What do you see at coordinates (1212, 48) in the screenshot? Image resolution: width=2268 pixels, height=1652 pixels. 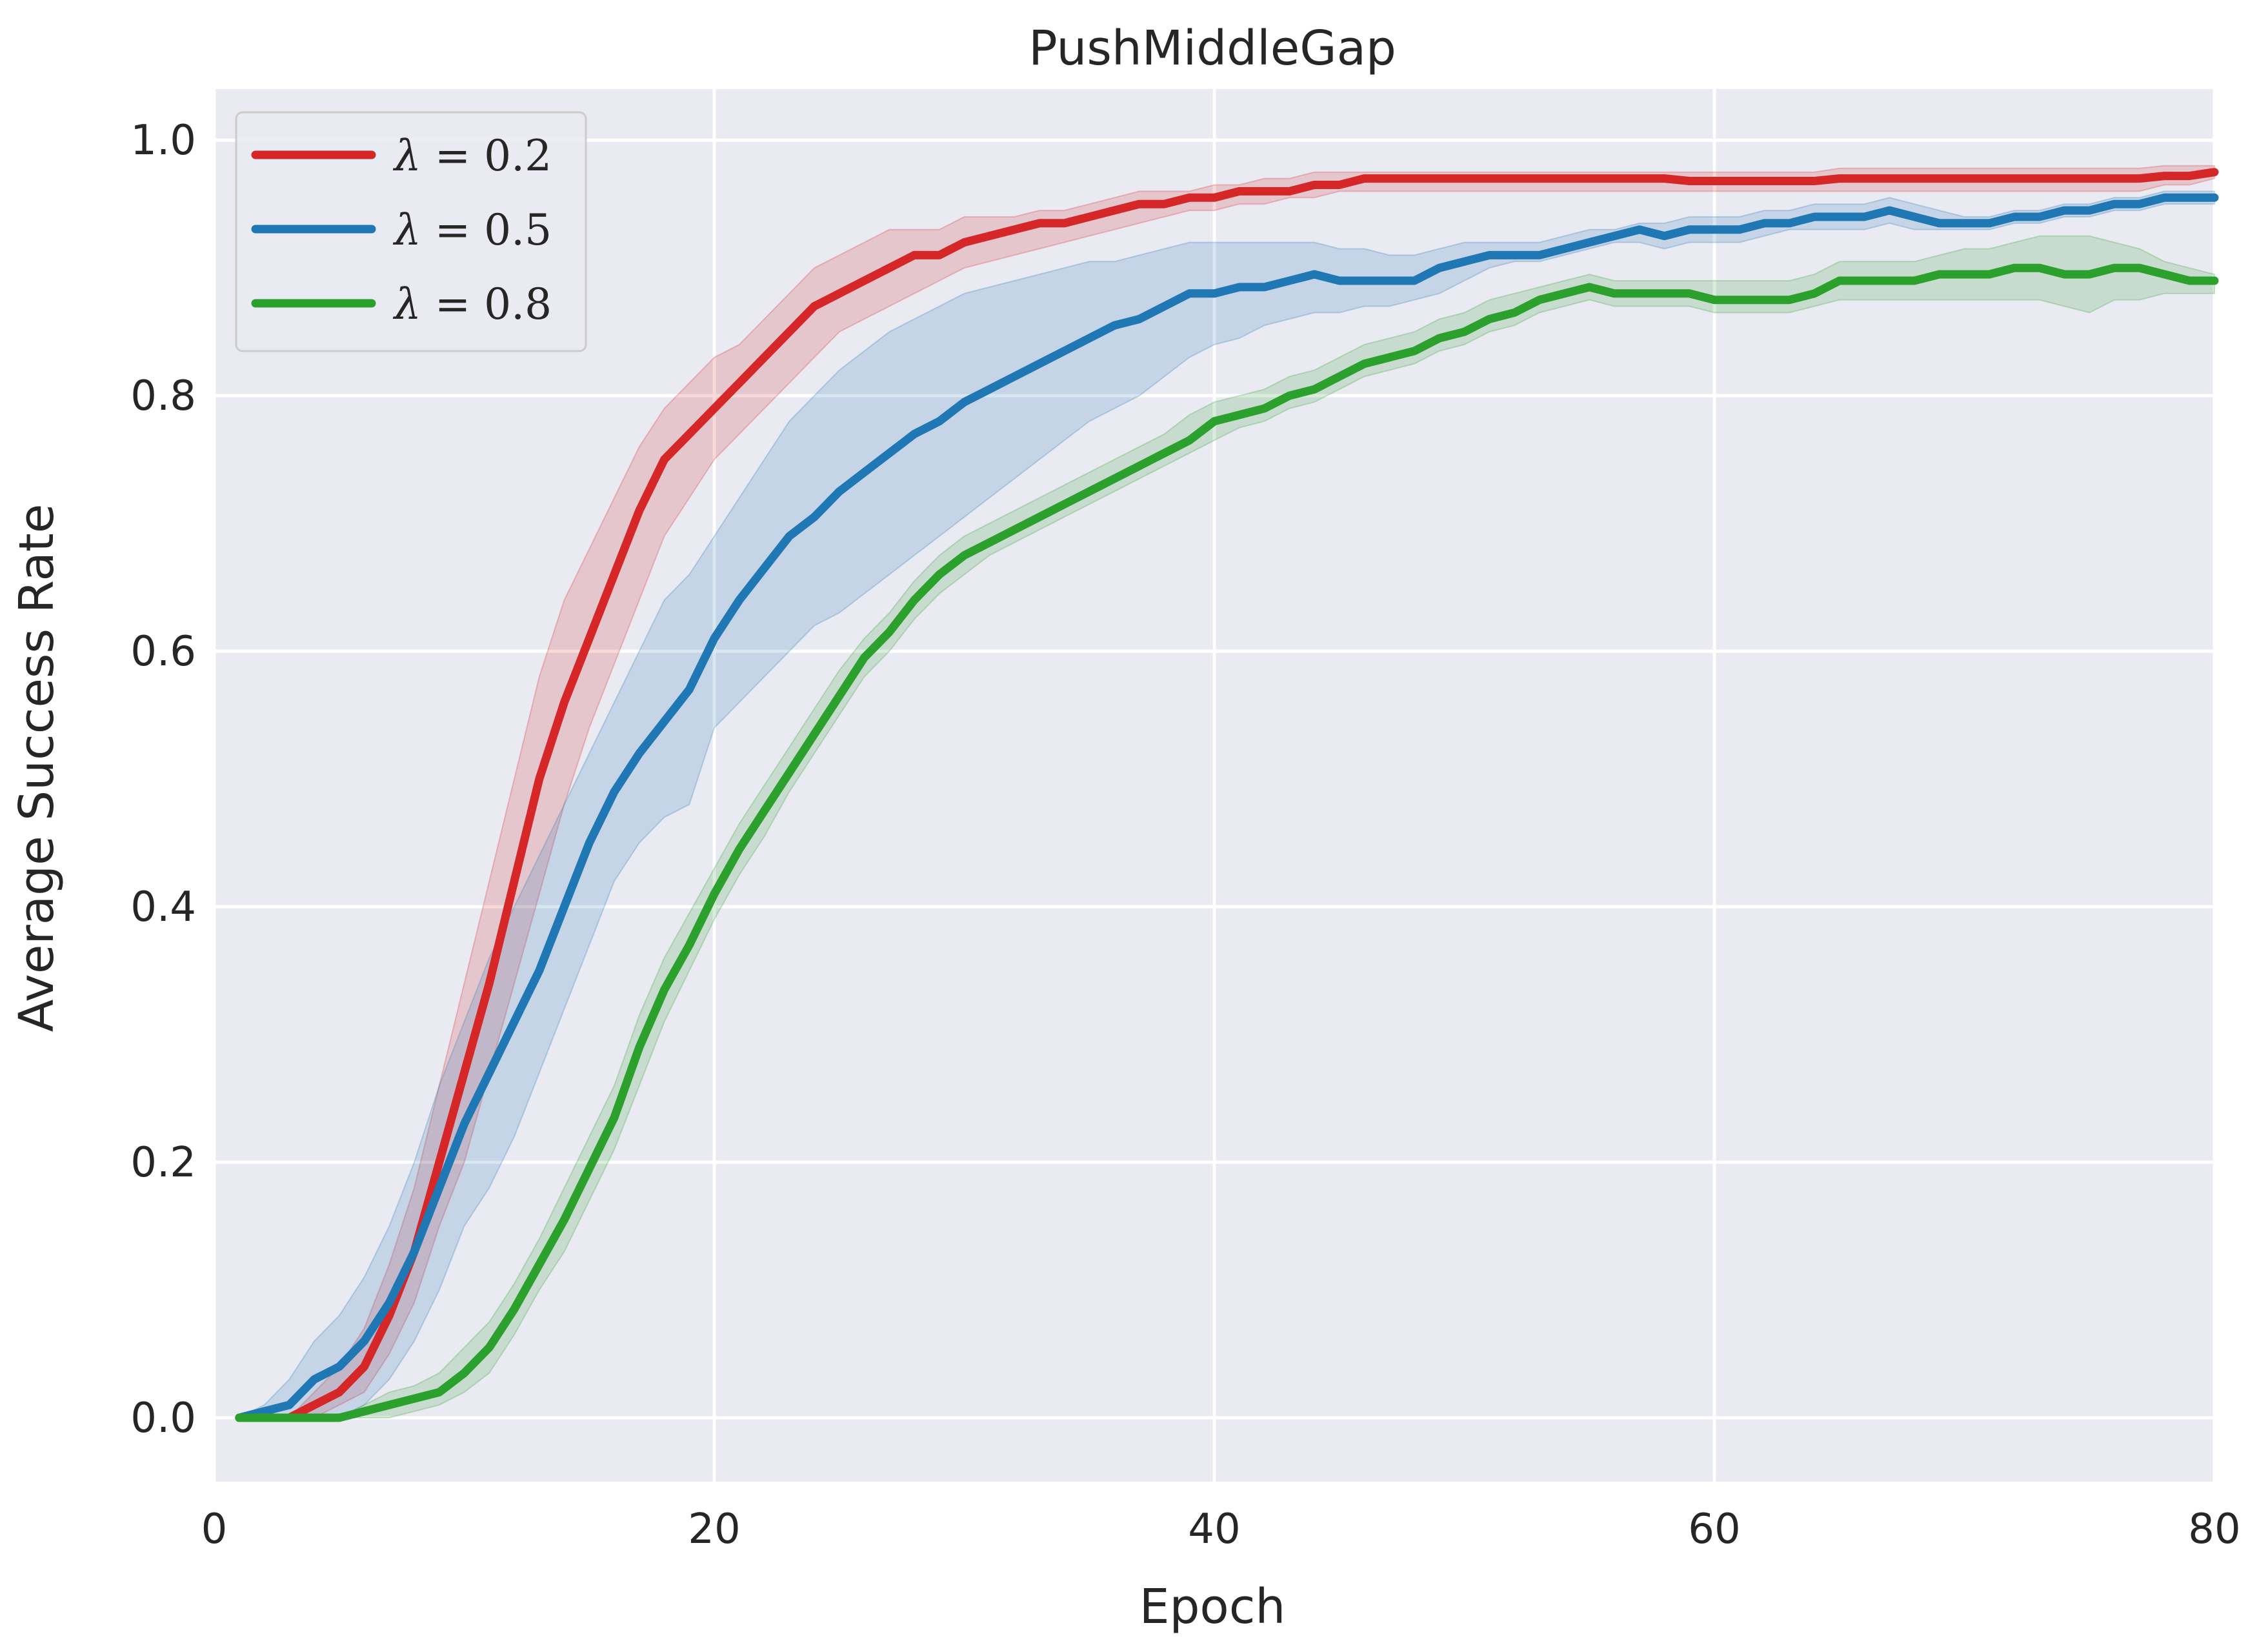 I see `chart-title: PushMiddleGap` at bounding box center [1212, 48].